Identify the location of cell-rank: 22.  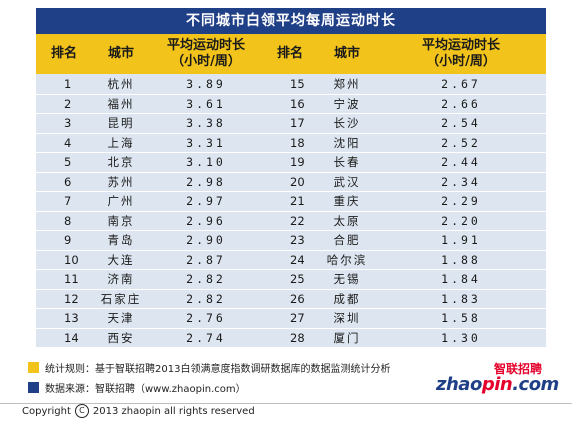
(297, 220).